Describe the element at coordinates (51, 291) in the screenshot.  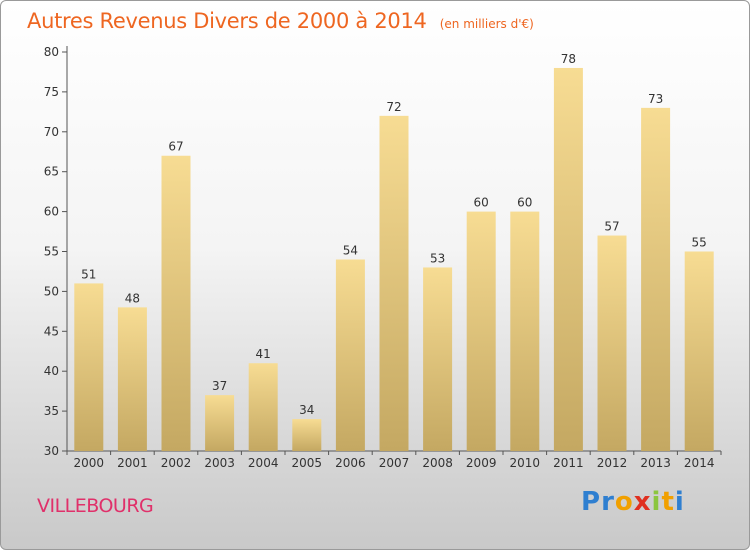
I see `y-tick-label: 50` at that location.